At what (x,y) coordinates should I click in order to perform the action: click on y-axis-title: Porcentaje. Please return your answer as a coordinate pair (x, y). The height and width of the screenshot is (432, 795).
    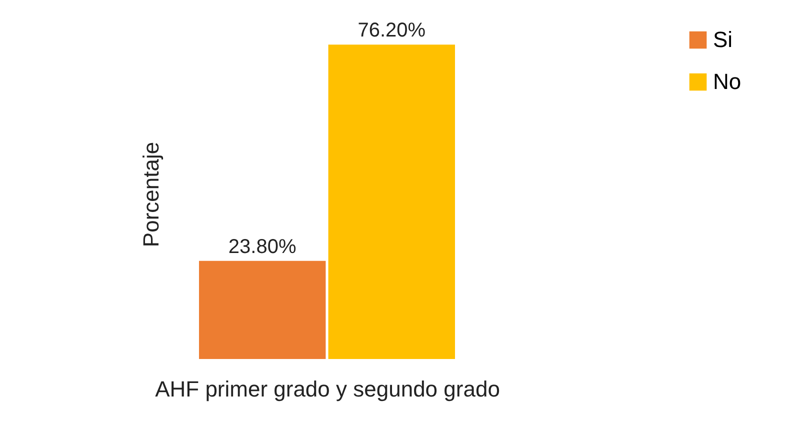
    Looking at the image, I should click on (151, 195).